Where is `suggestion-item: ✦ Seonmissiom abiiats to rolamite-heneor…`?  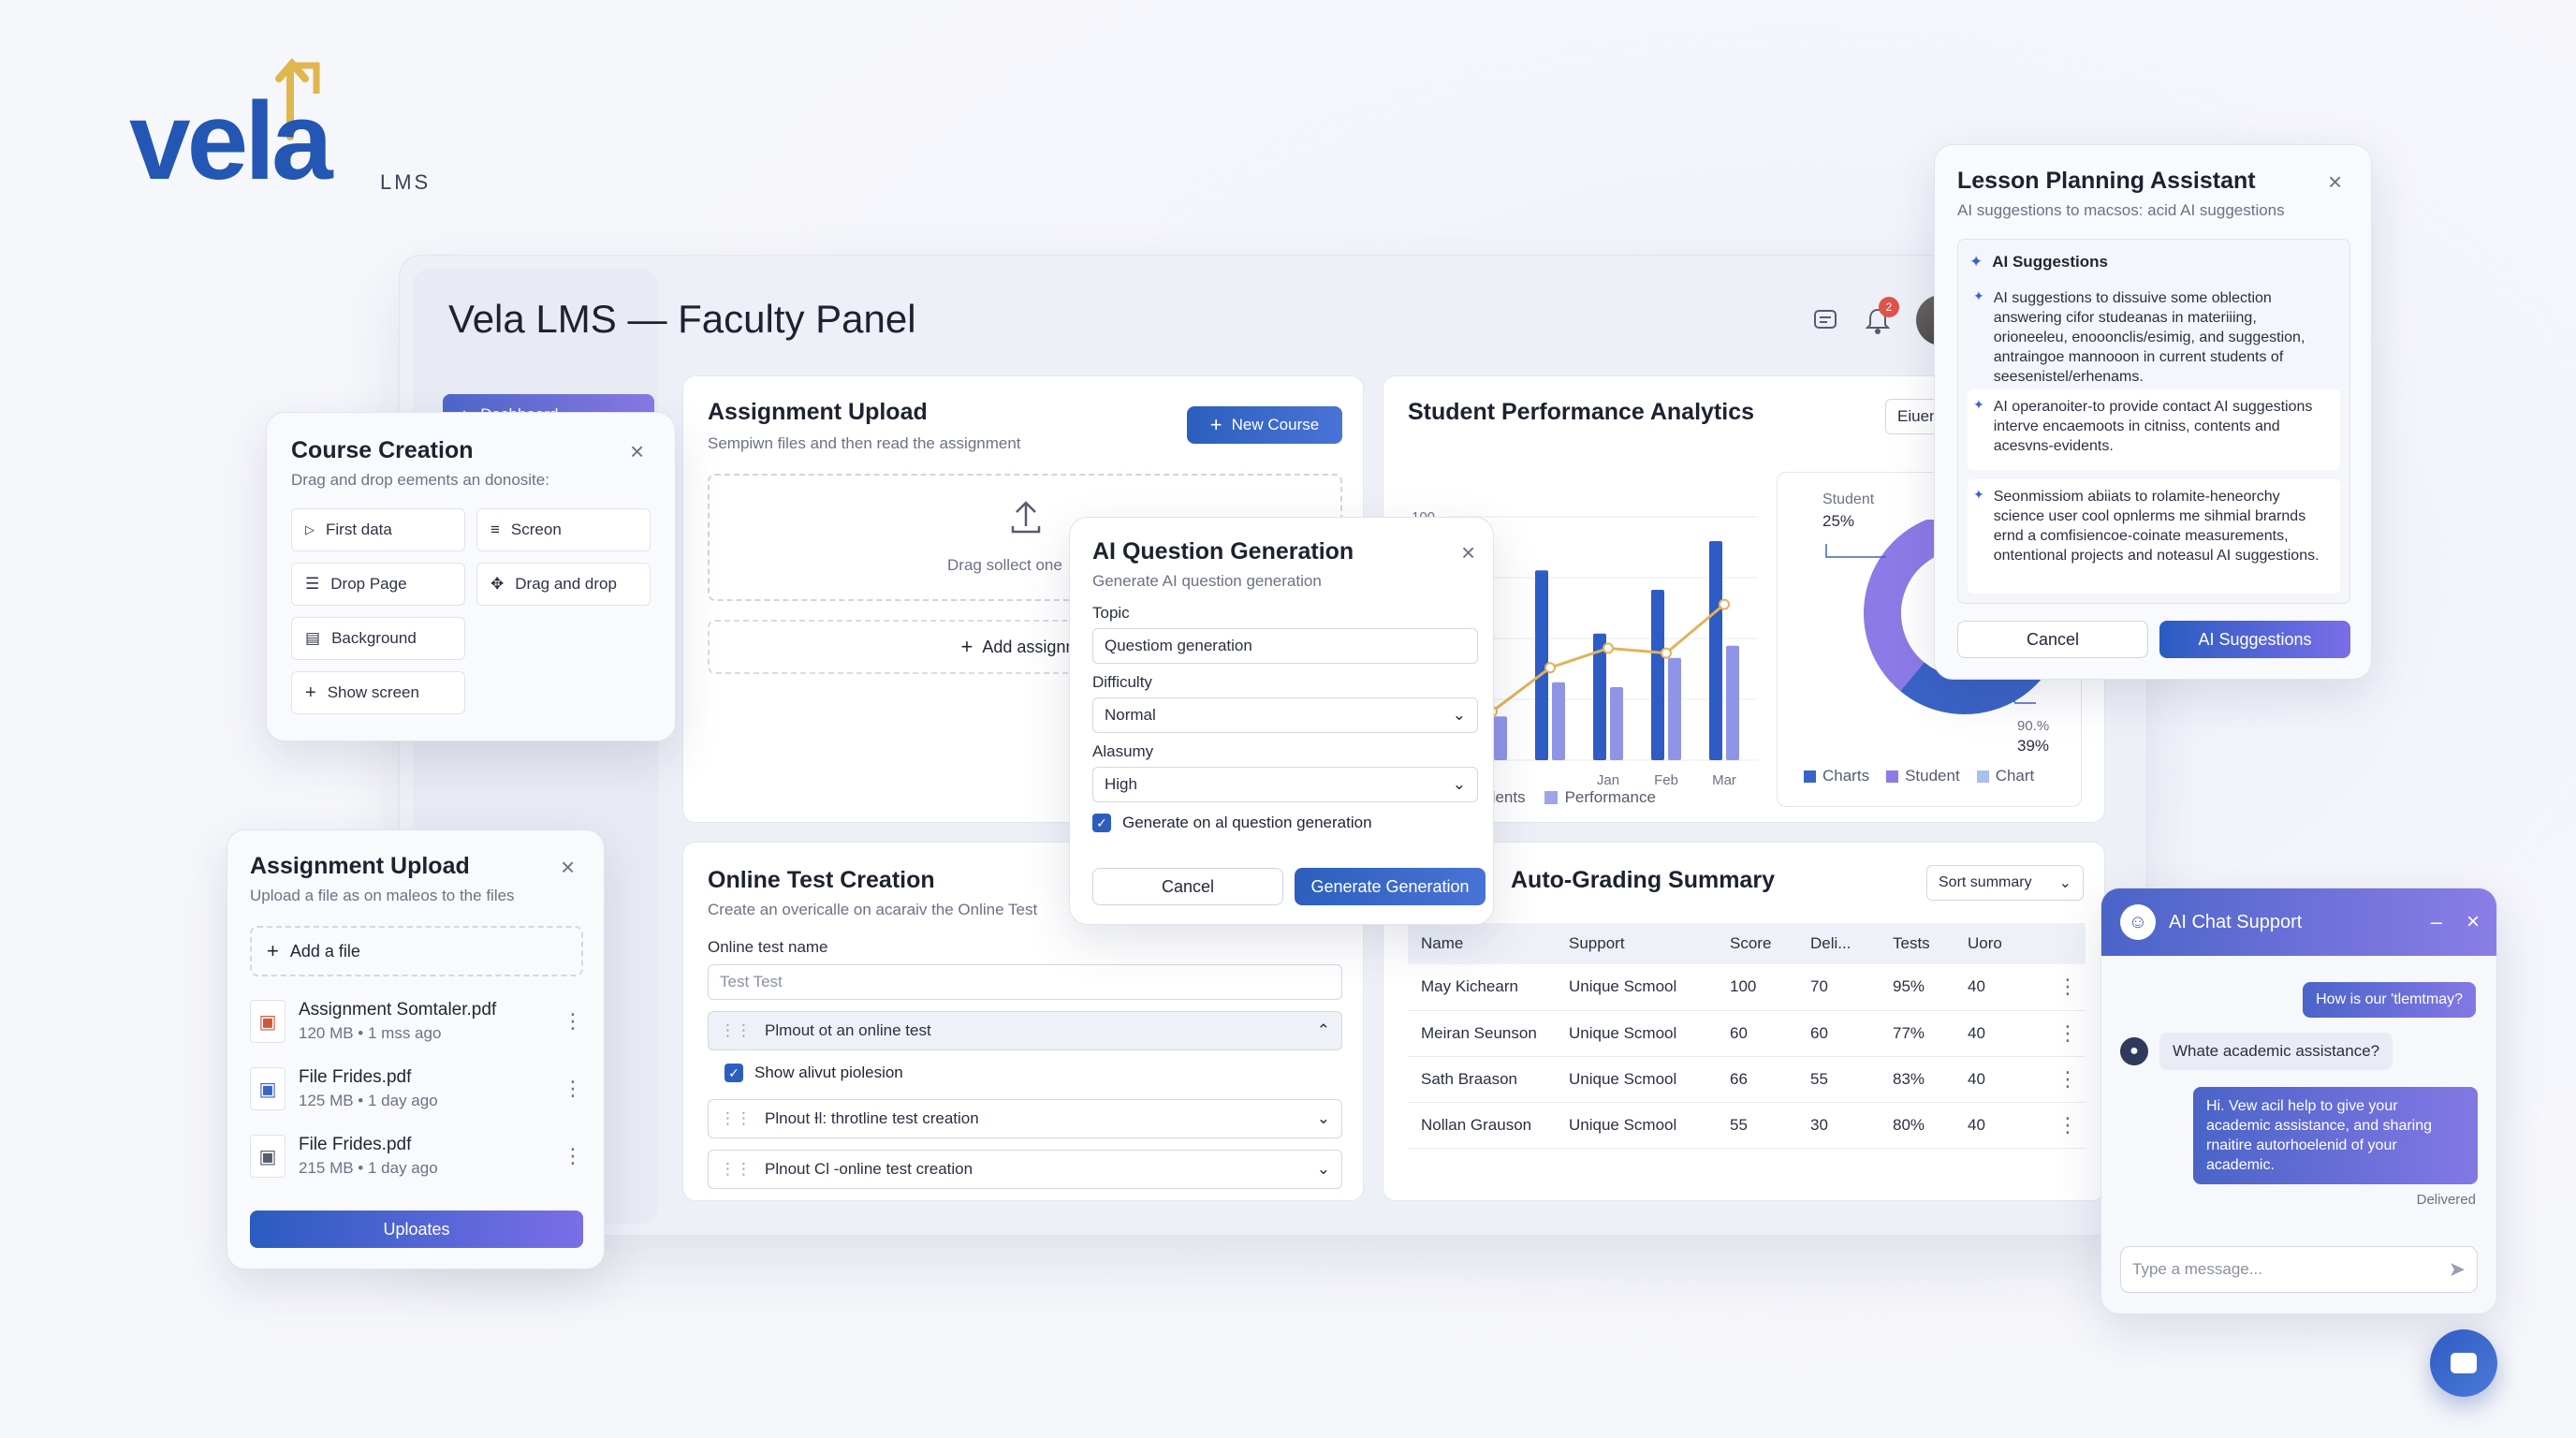 suggestion-item: ✦ Seonmissiom abiiats to rolamite-heneor… is located at coordinates (2154, 536).